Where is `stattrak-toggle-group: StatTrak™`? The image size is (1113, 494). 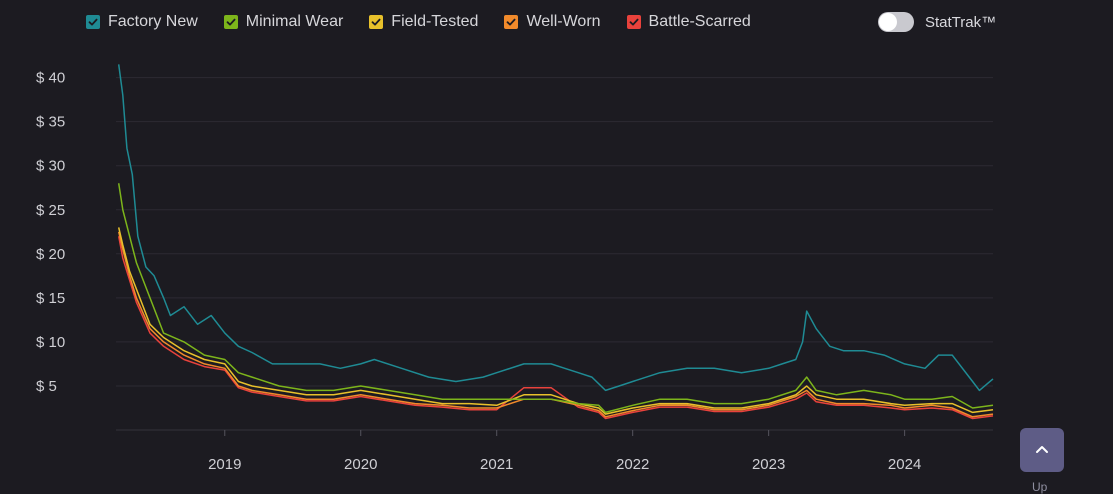
stattrak-toggle-group: StatTrak™ is located at coordinates (937, 22).